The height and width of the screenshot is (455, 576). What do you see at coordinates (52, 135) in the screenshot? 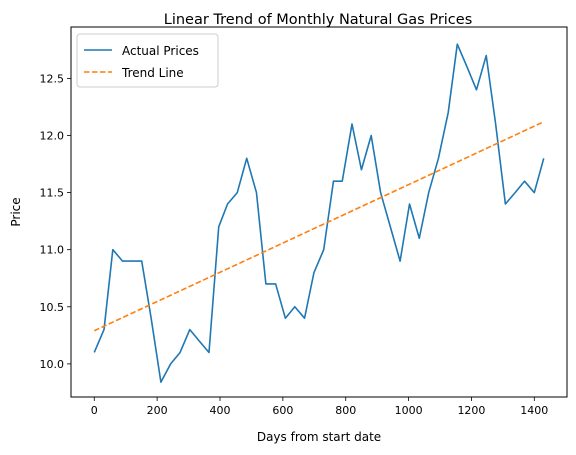
I see `y-tick-label: 12.0` at bounding box center [52, 135].